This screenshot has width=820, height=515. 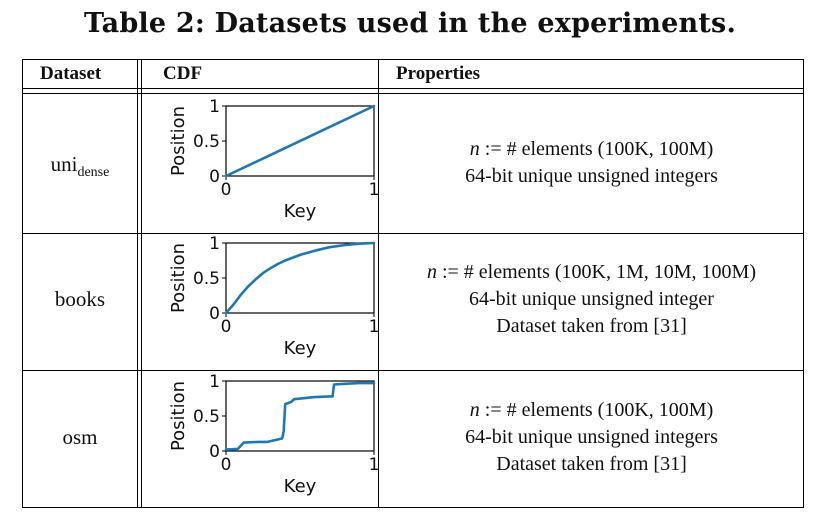 What do you see at coordinates (80, 437) in the screenshot?
I see `dataset-name-osm: osm` at bounding box center [80, 437].